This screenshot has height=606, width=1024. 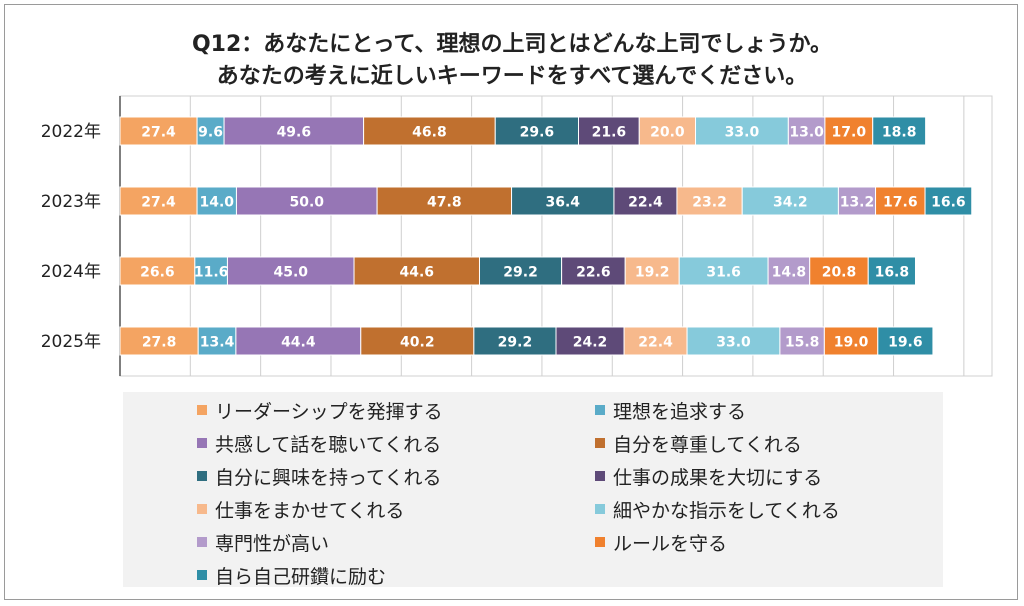 I want to click on data-label: 44.6, so click(x=416, y=273).